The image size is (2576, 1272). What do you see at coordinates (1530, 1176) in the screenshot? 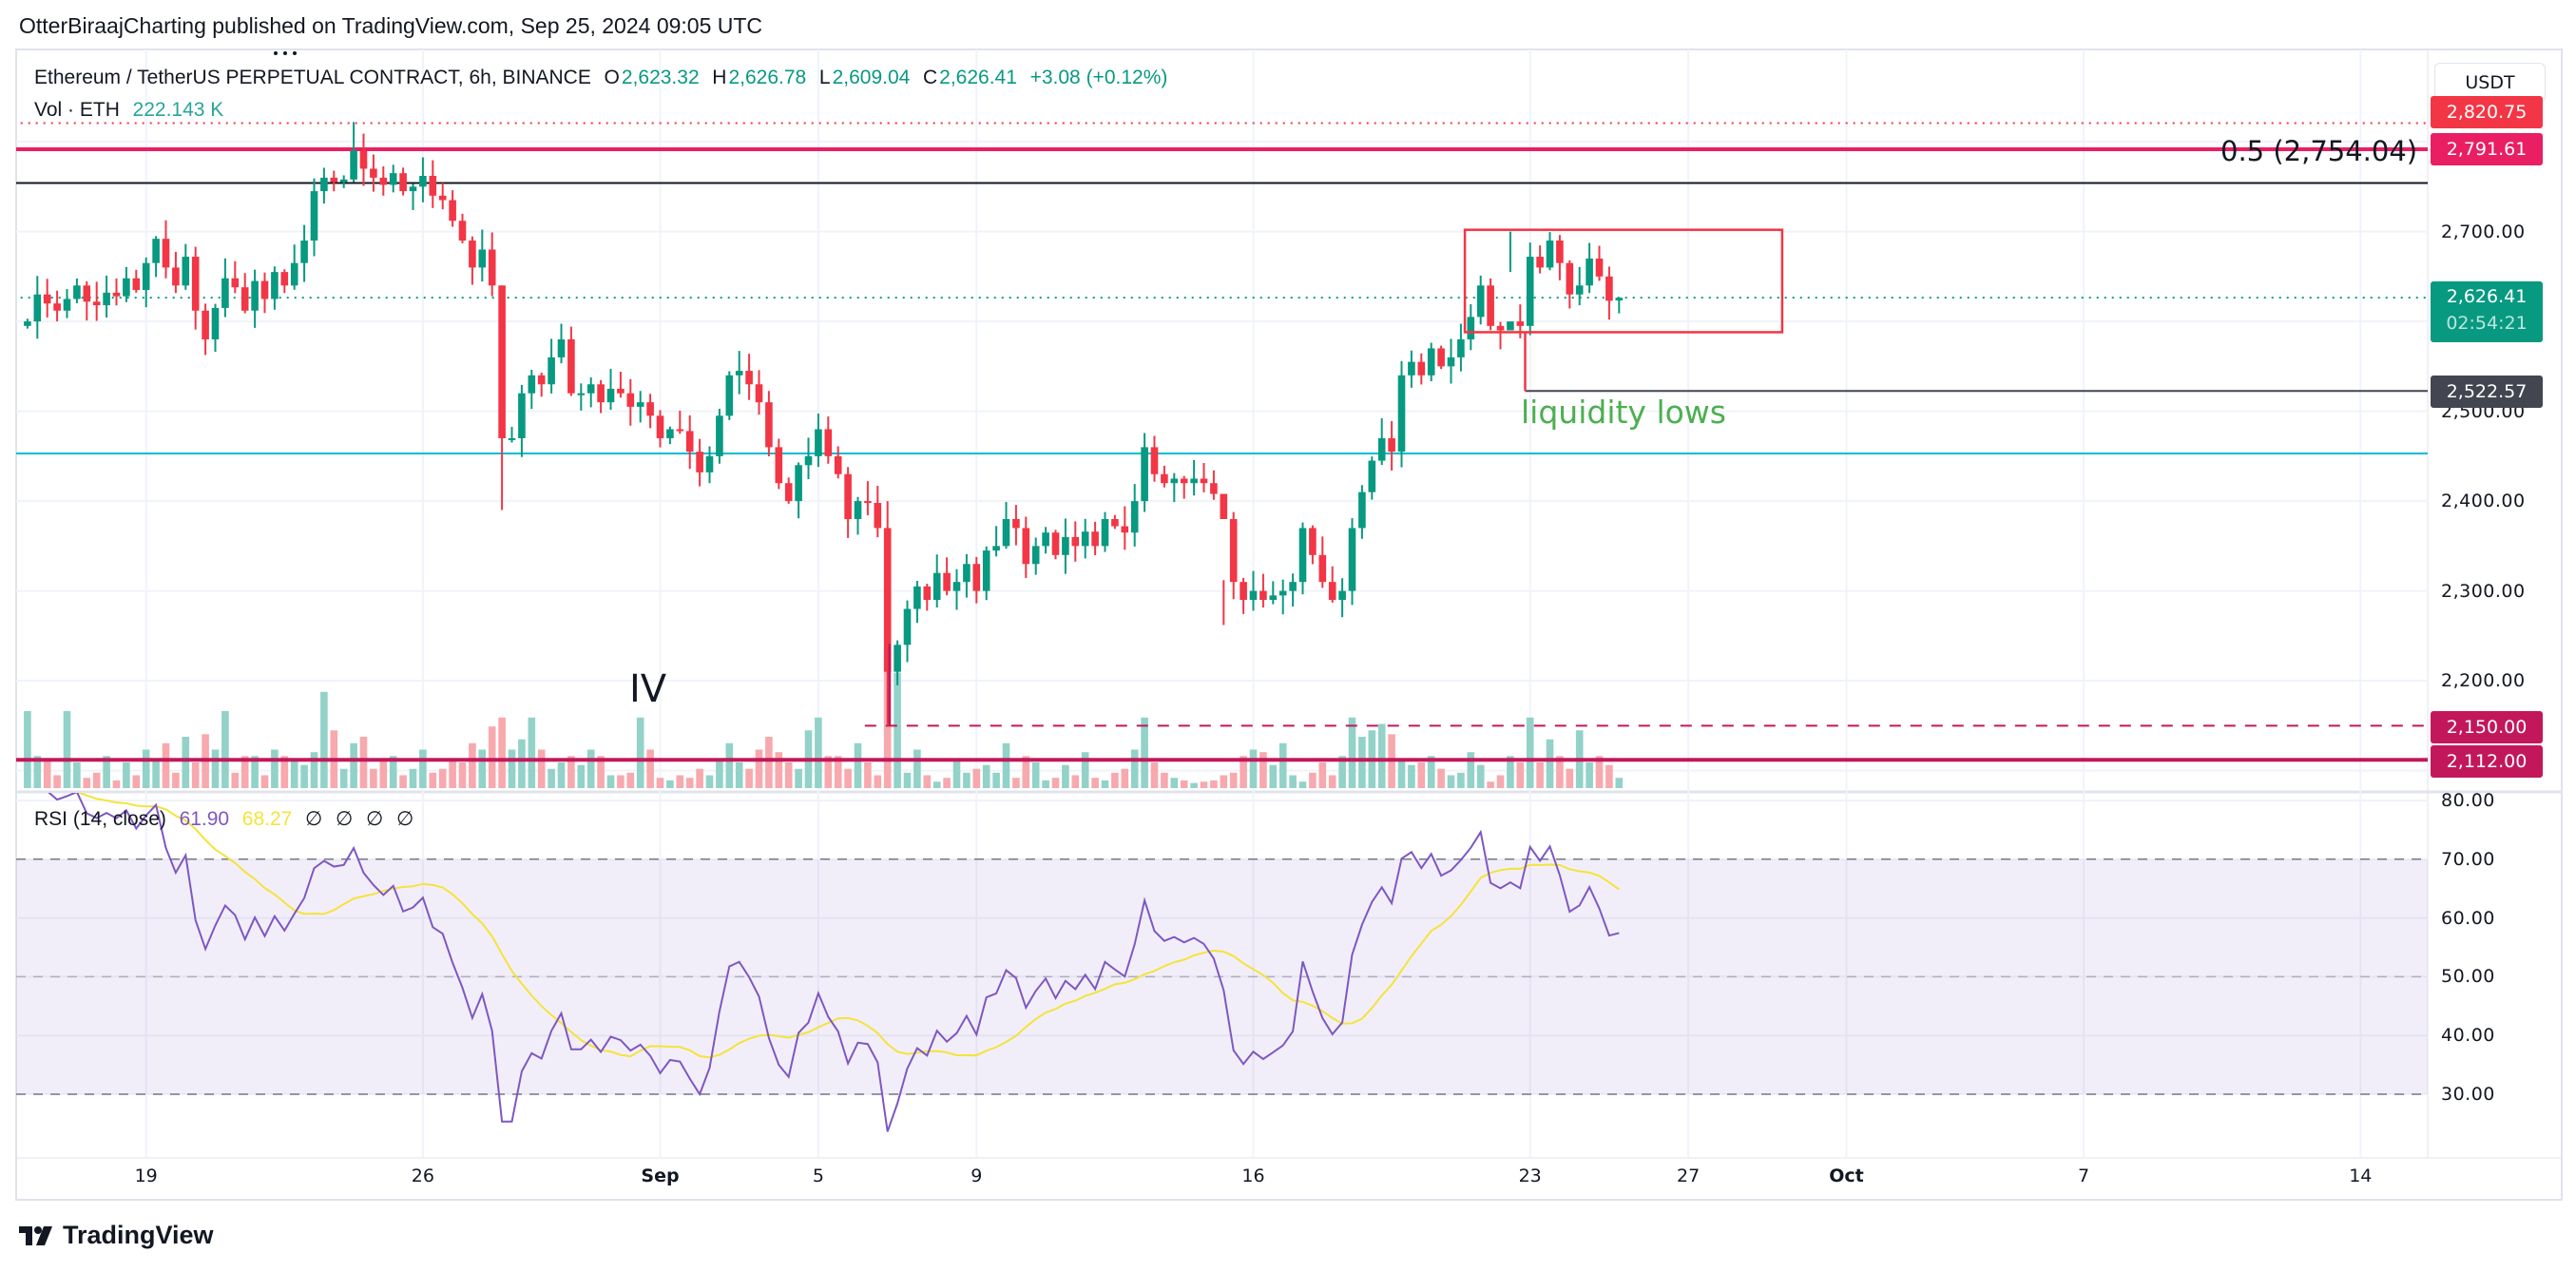
I see `date-tick-label: 23` at bounding box center [1530, 1176].